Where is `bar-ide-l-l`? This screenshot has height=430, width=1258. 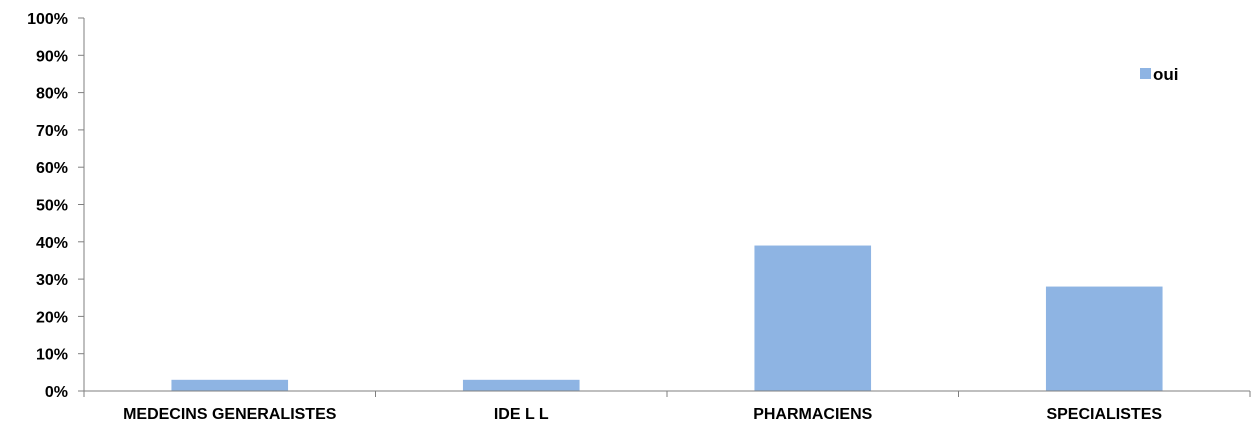 bar-ide-l-l is located at coordinates (521, 385).